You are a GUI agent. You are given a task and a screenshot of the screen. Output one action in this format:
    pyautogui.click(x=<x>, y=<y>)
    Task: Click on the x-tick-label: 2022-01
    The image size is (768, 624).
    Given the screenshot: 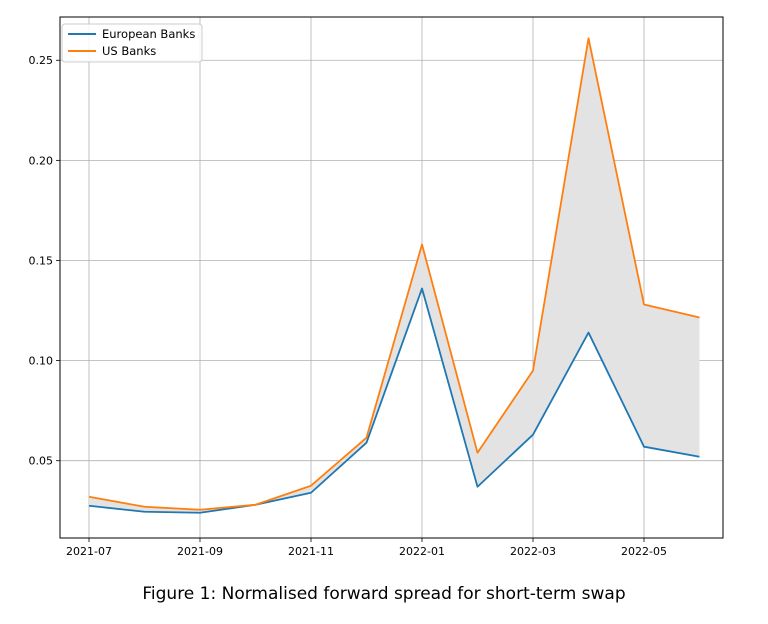 What is the action you would take?
    pyautogui.click(x=422, y=551)
    